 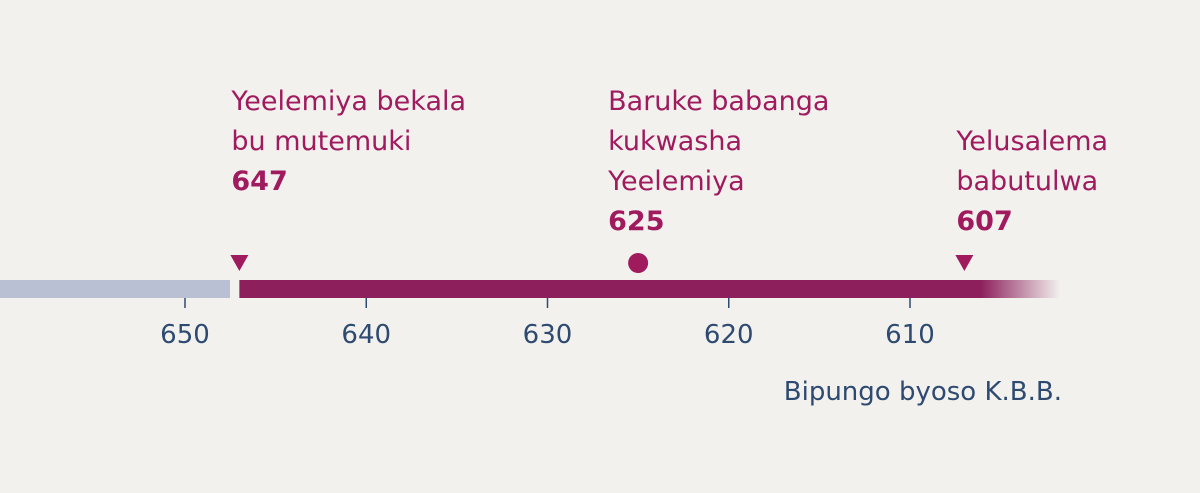 I want to click on tick-label: 640, so click(x=366, y=335).